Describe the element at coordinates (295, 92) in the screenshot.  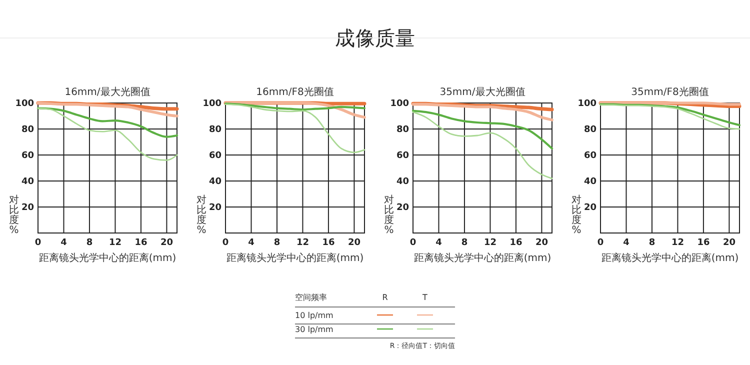
I see `chart-title: 16mm/F8光圈值` at that location.